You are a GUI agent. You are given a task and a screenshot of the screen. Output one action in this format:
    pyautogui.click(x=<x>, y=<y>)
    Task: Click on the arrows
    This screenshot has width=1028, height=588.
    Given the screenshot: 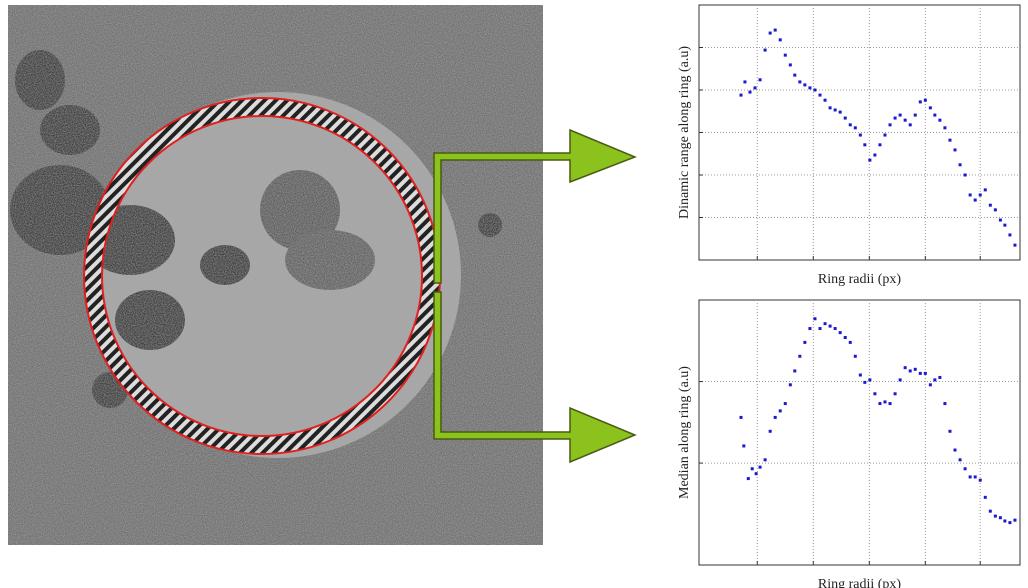 What is the action you would take?
    pyautogui.click(x=535, y=296)
    